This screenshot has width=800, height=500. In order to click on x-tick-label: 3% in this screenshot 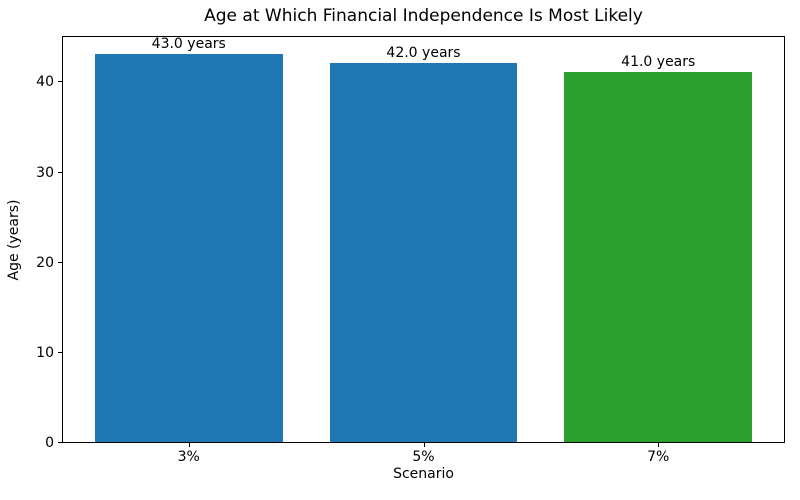, I will do `click(188, 457)`.